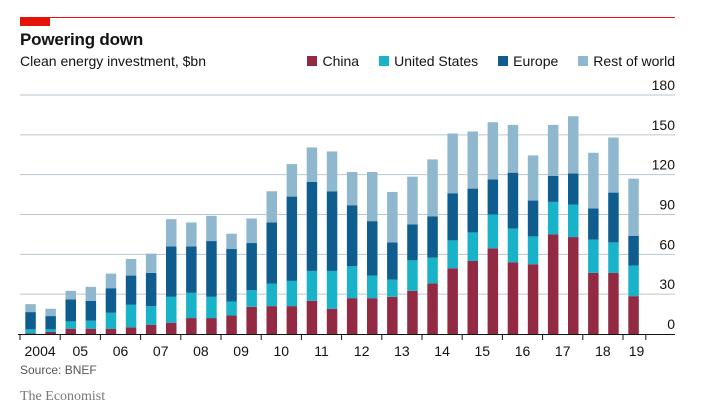 This screenshot has width=710, height=415. Describe the element at coordinates (664, 125) in the screenshot. I see `y-tick-label: 150` at that location.